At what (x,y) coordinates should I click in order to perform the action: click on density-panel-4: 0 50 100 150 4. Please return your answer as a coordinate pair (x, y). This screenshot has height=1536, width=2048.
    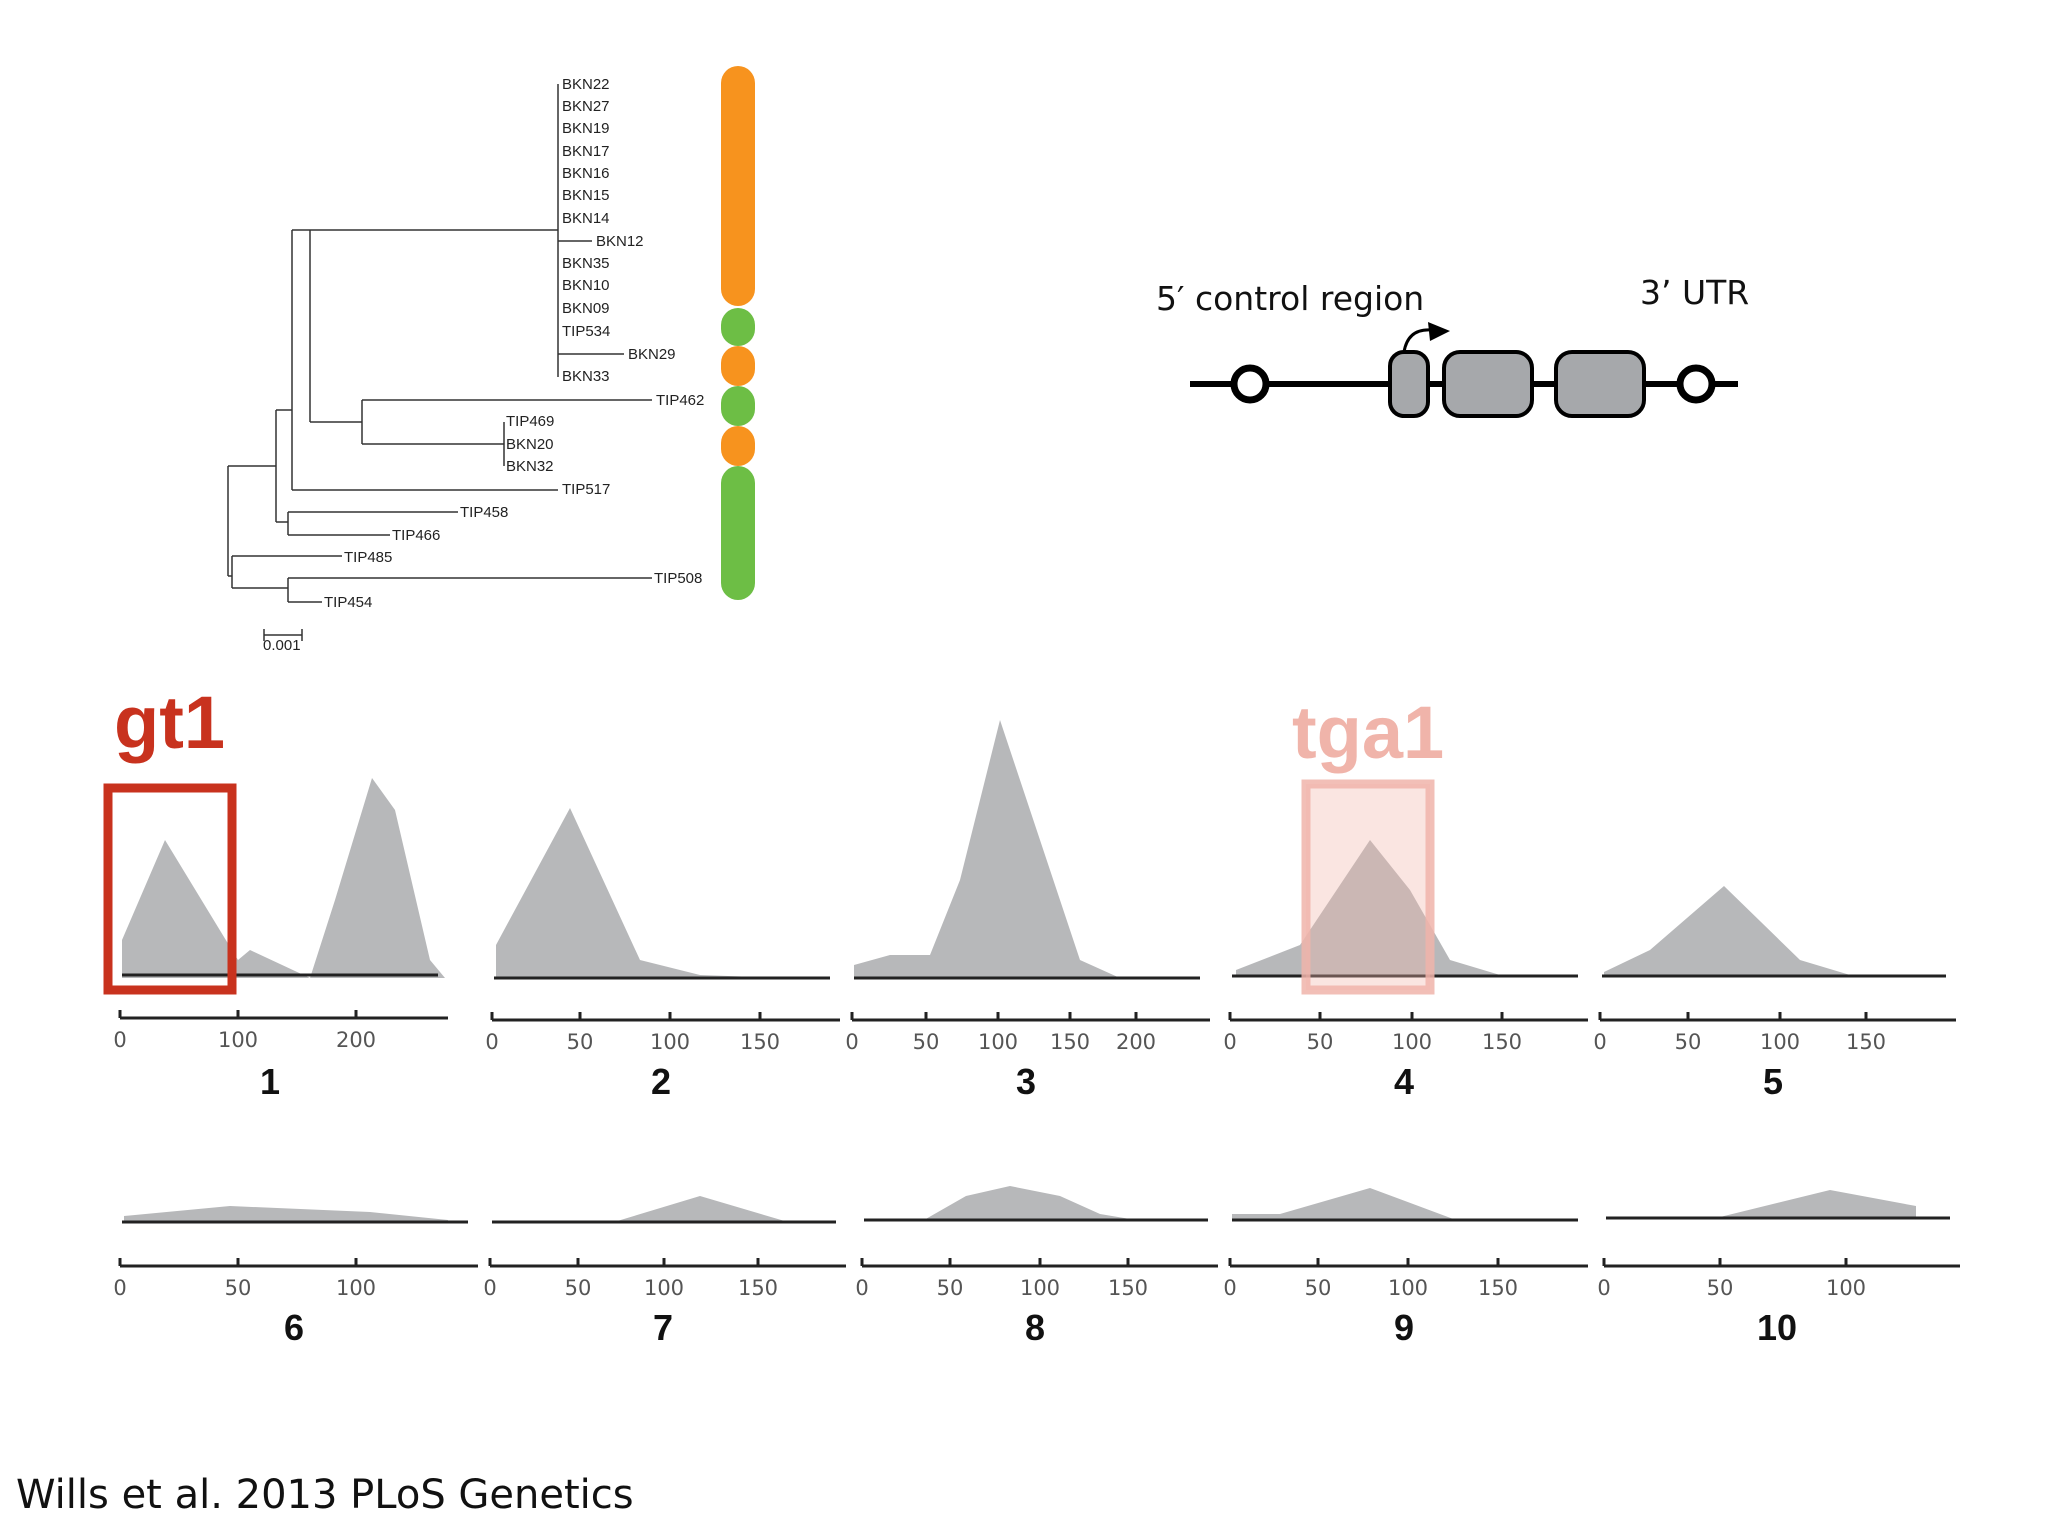
    Looking at the image, I should click on (1405, 971).